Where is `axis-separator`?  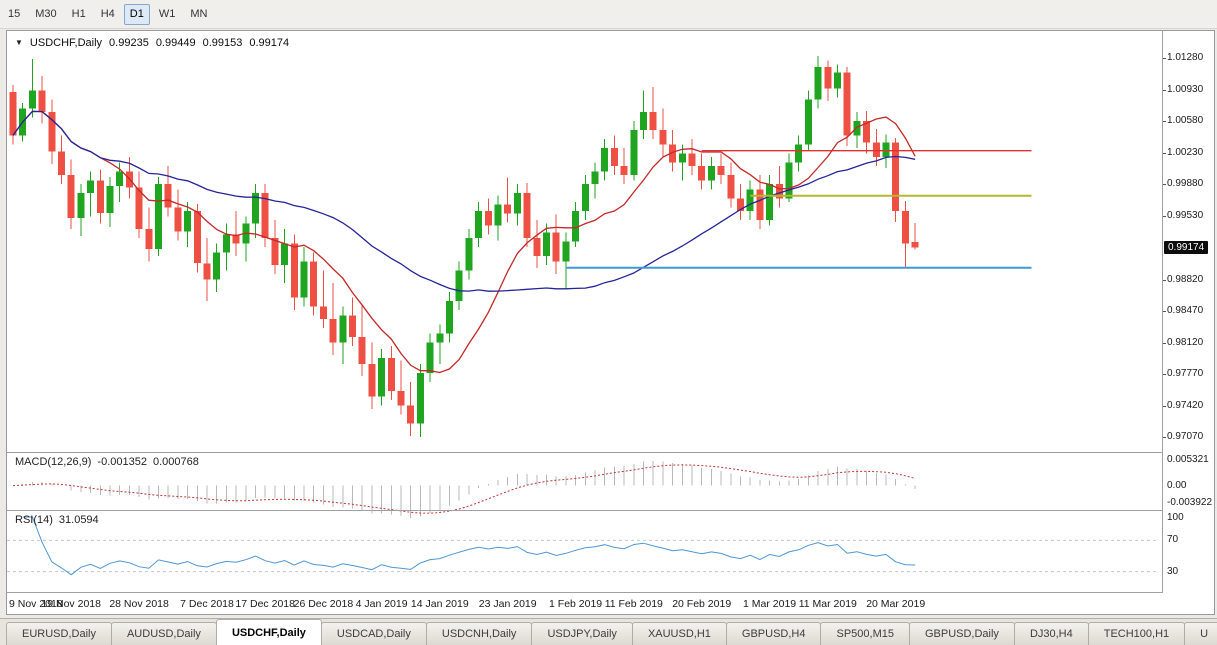
axis-separator is located at coordinates (1162, 311).